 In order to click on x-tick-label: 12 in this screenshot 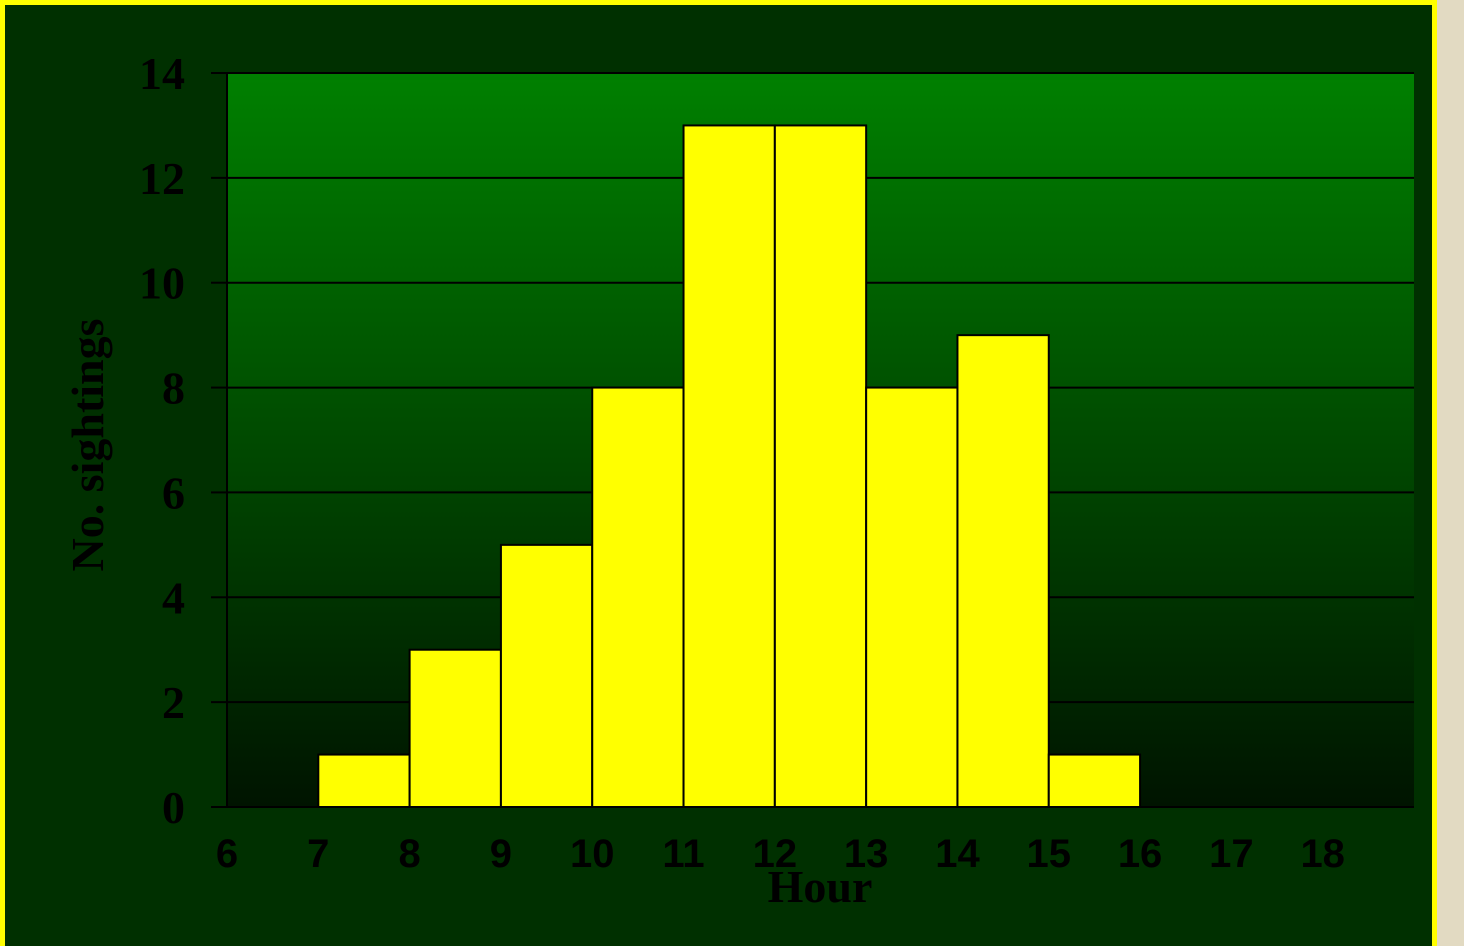, I will do `click(775, 854)`.